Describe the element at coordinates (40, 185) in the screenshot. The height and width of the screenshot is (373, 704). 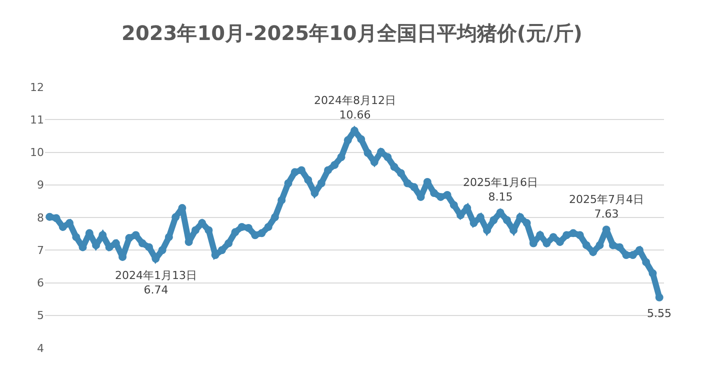
I see `y-tick-label: 9` at that location.